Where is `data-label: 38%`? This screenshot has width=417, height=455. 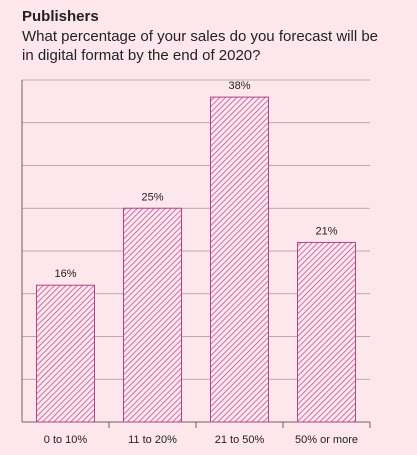
data-label: 38% is located at coordinates (239, 86).